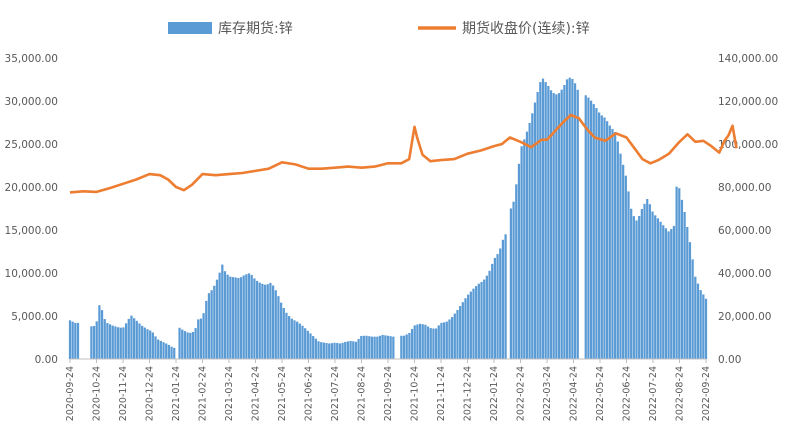  What do you see at coordinates (362, 393) in the screenshot?
I see `x-axis-tick: 2021-08-24` at bounding box center [362, 393].